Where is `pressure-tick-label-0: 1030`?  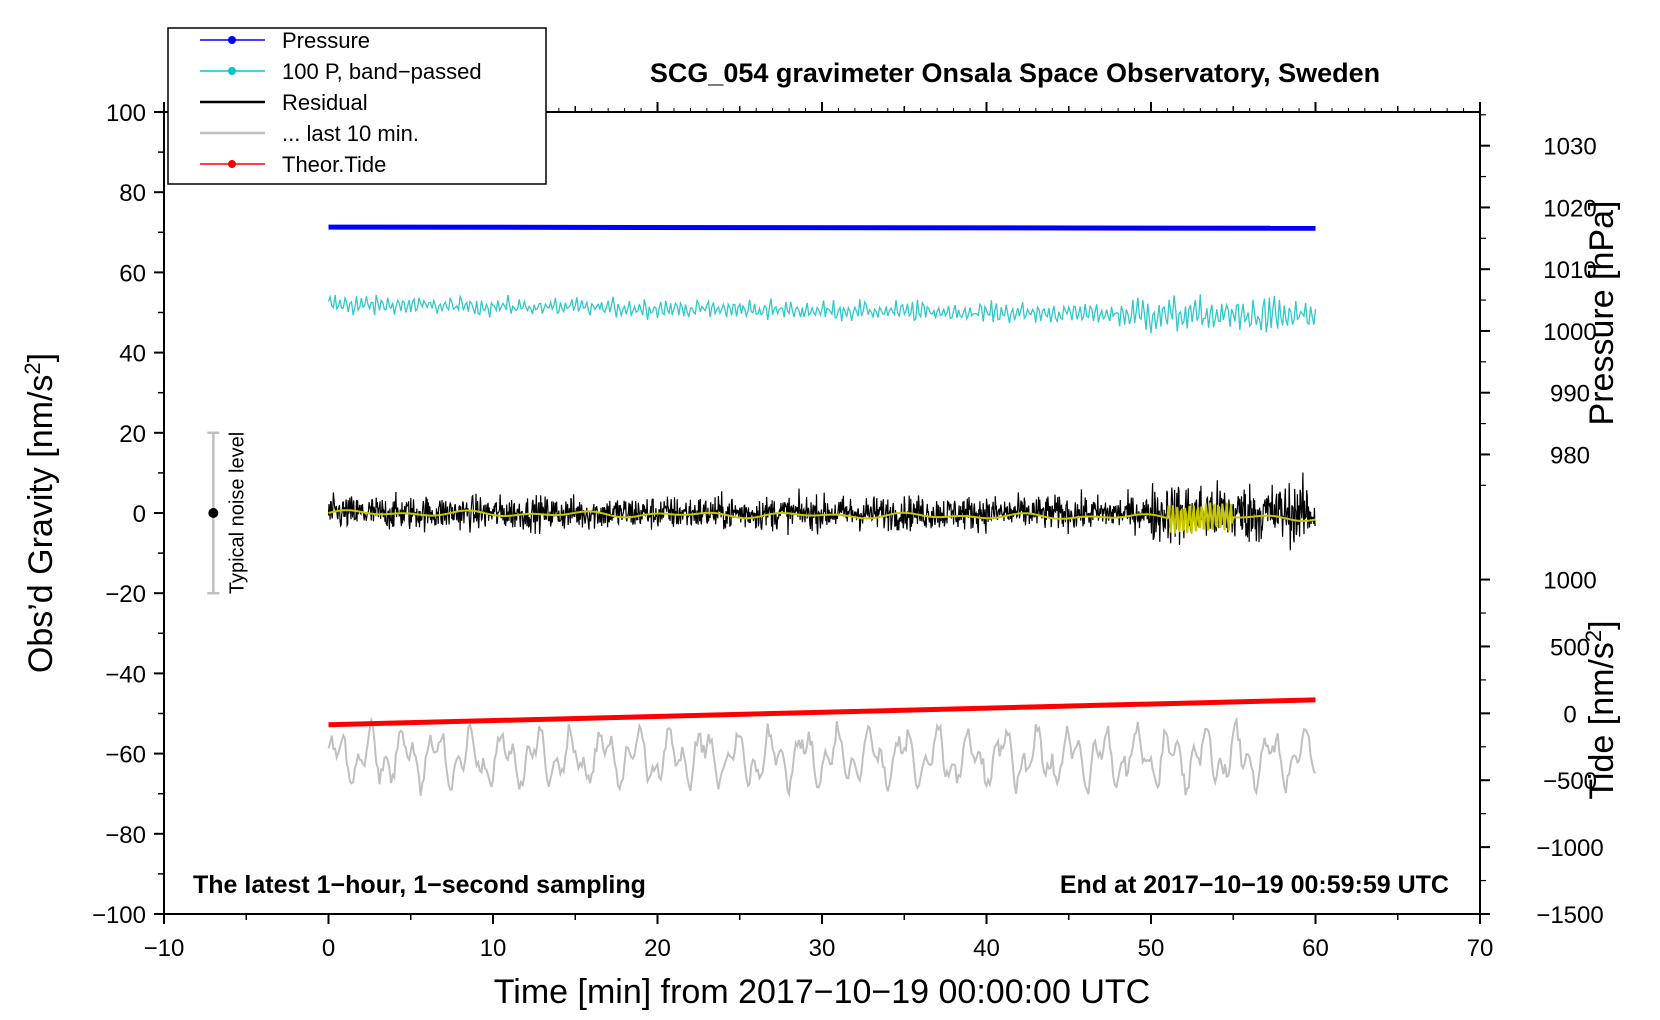 pressure-tick-label-0: 1030 is located at coordinates (1569, 147).